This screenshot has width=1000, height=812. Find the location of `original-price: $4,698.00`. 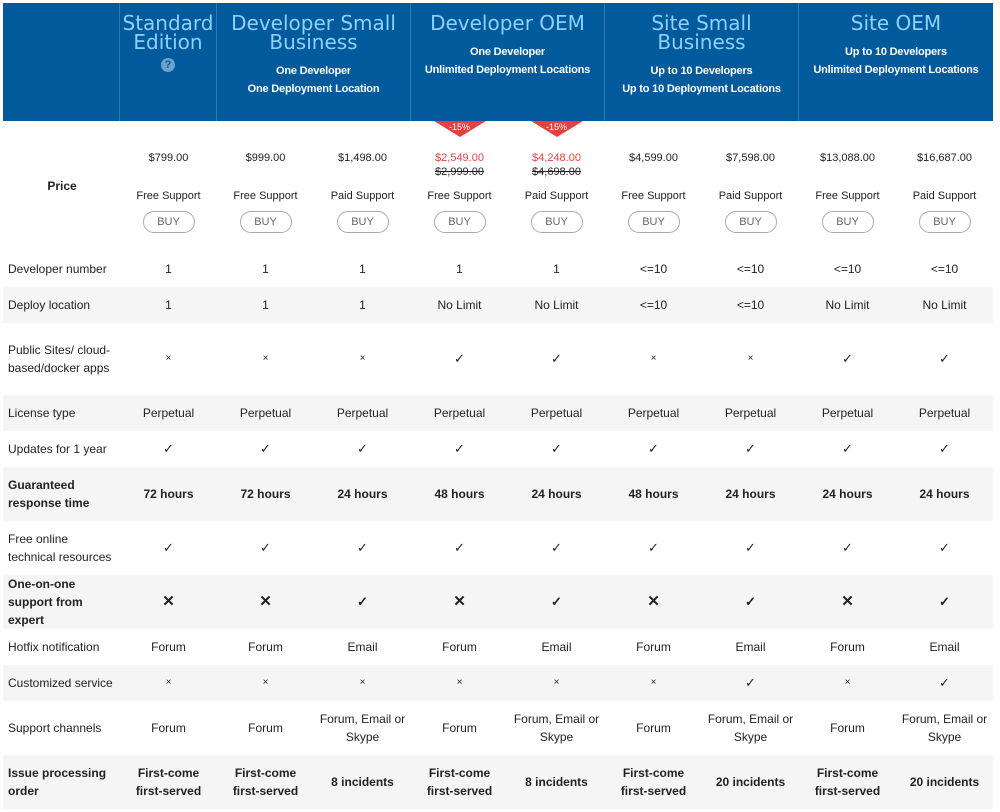

original-price: $4,698.00 is located at coordinates (556, 172).